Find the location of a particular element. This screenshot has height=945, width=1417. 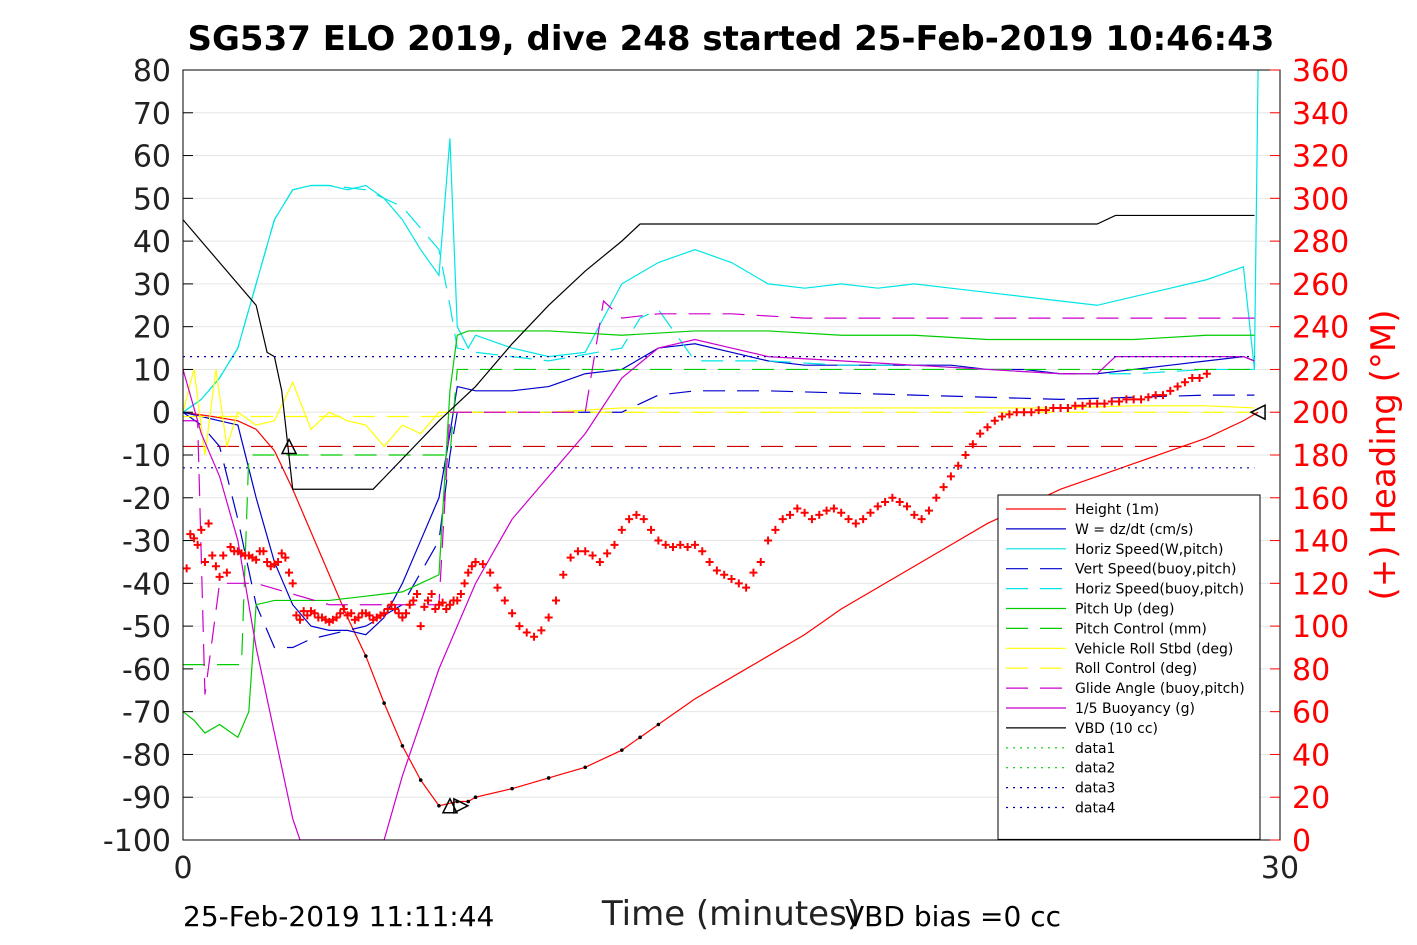

y-tick-label: 50 is located at coordinates (152, 199).